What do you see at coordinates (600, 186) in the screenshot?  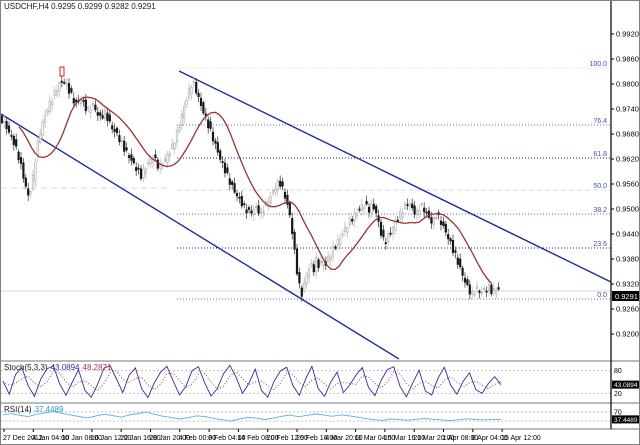 I see `fib-level-label: 50.0` at bounding box center [600, 186].